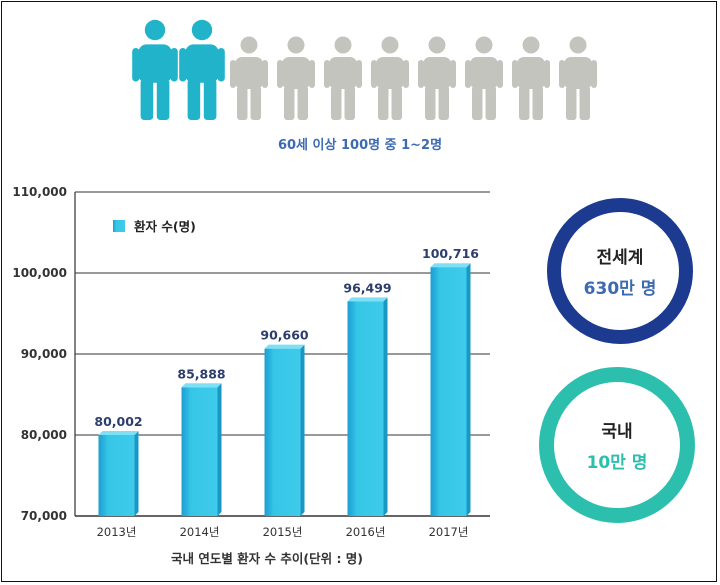 The width and height of the screenshot is (720, 585). What do you see at coordinates (119, 226) in the screenshot?
I see `legend-swatch` at bounding box center [119, 226].